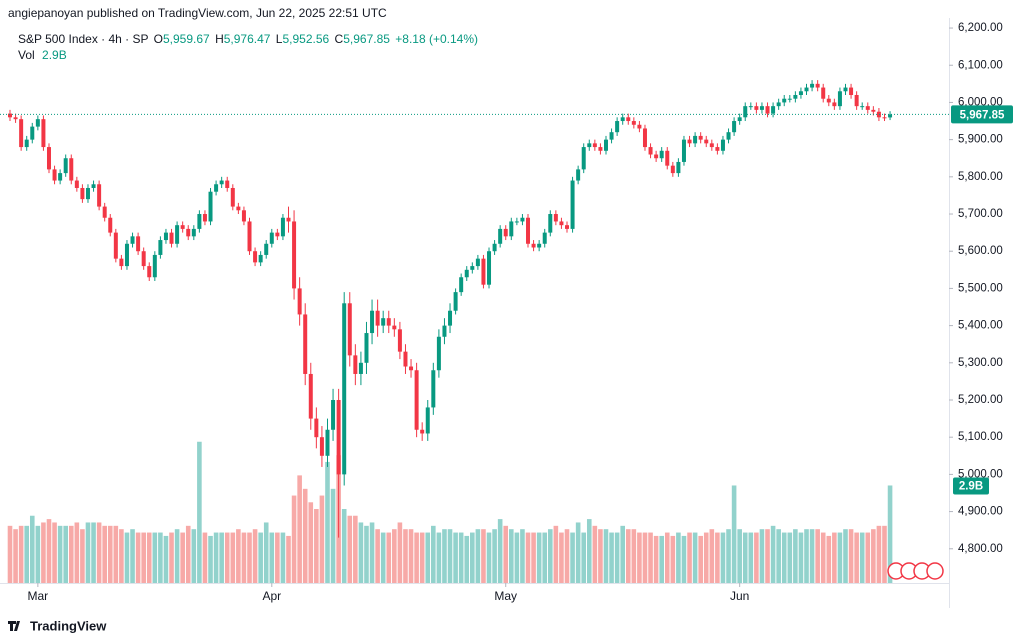 This screenshot has height=642, width=1024. What do you see at coordinates (279, 39) in the screenshot?
I see `legend-label: L` at bounding box center [279, 39].